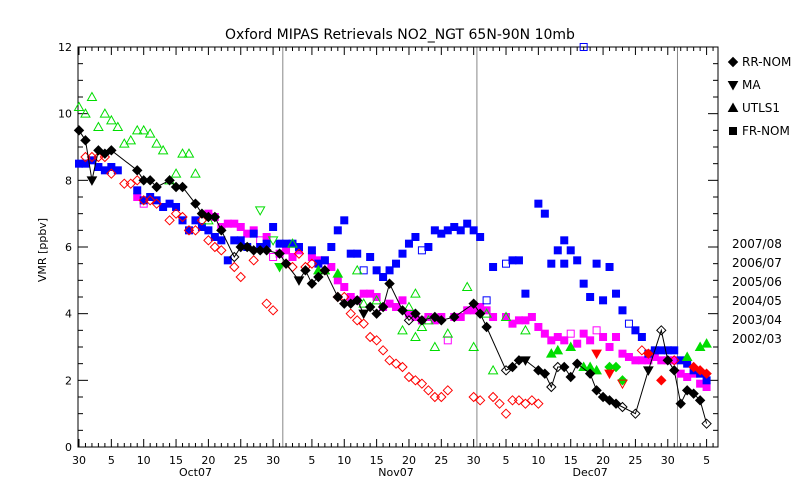  What do you see at coordinates (733, 86) in the screenshot?
I see `legend-symbol-triangle-down-icon` at bounding box center [733, 86].